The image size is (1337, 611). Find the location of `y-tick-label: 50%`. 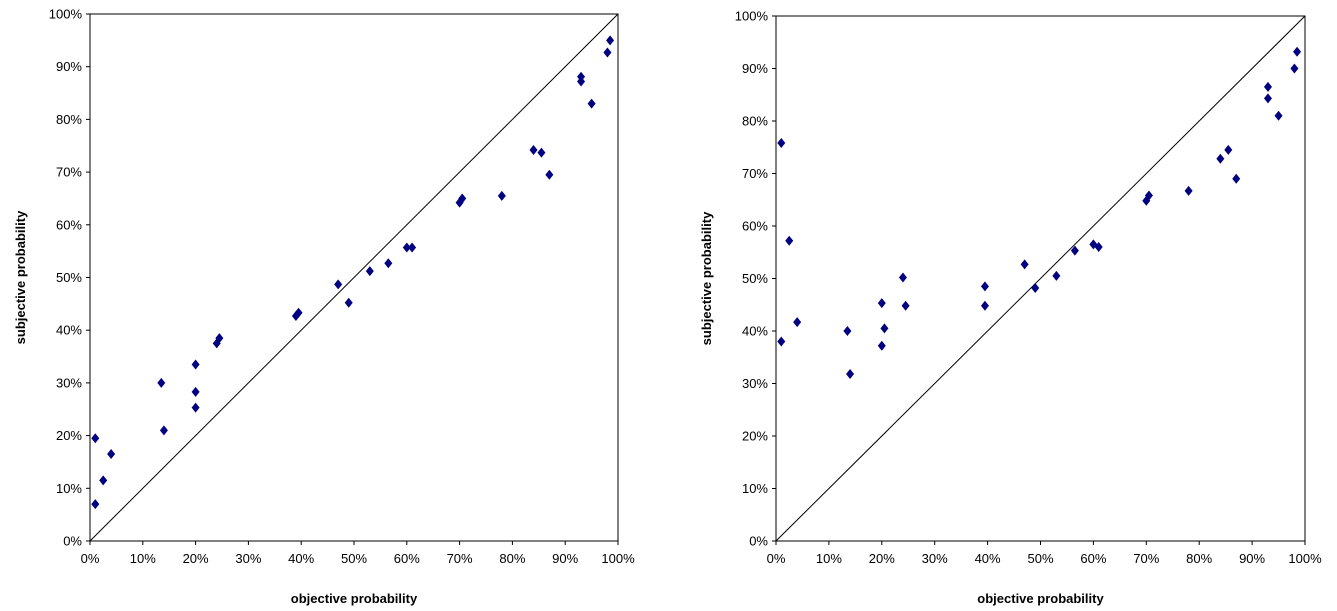

y-tick-label: 50% is located at coordinates (755, 278).